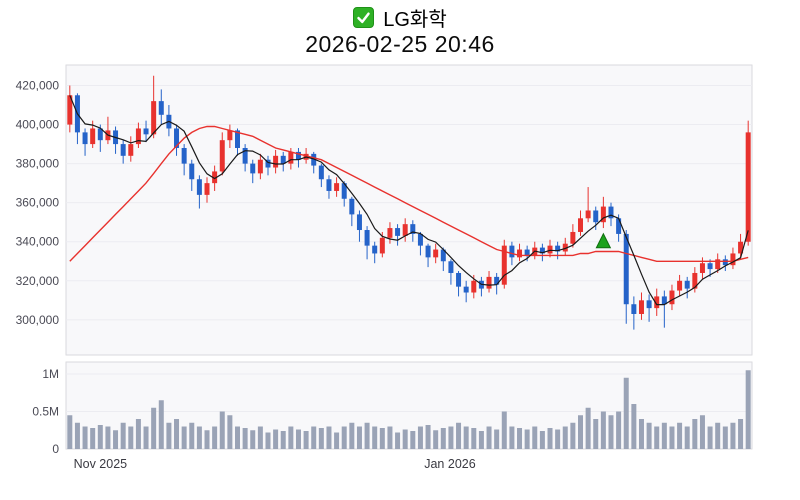 The image size is (800, 500). I want to click on checkmark-icon, so click(363, 17).